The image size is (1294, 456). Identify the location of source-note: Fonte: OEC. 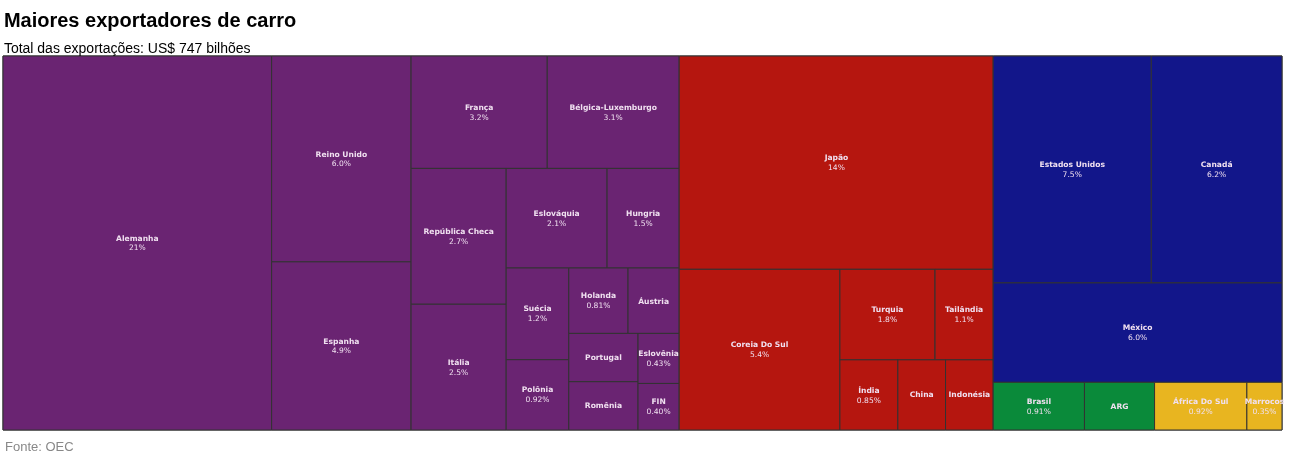
(39, 446).